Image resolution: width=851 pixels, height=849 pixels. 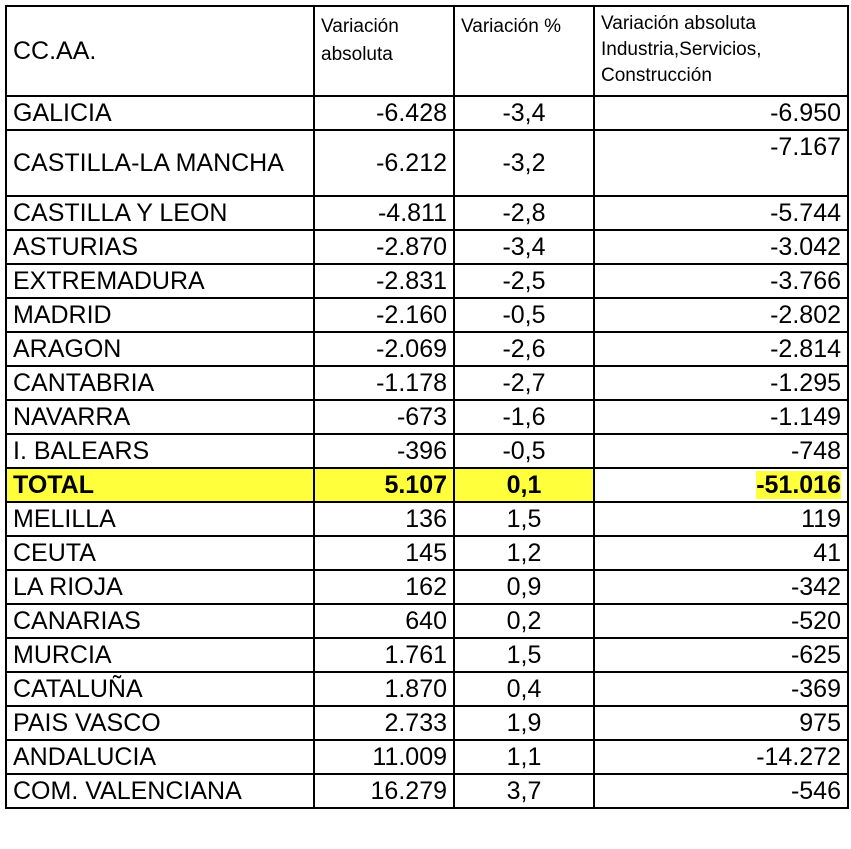 I want to click on percent-variation-cell: 0,2, so click(x=524, y=621).